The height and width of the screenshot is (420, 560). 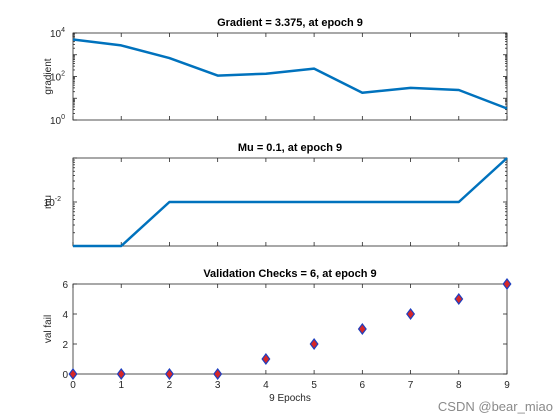 I want to click on x-tick-label: 5, so click(x=314, y=385).